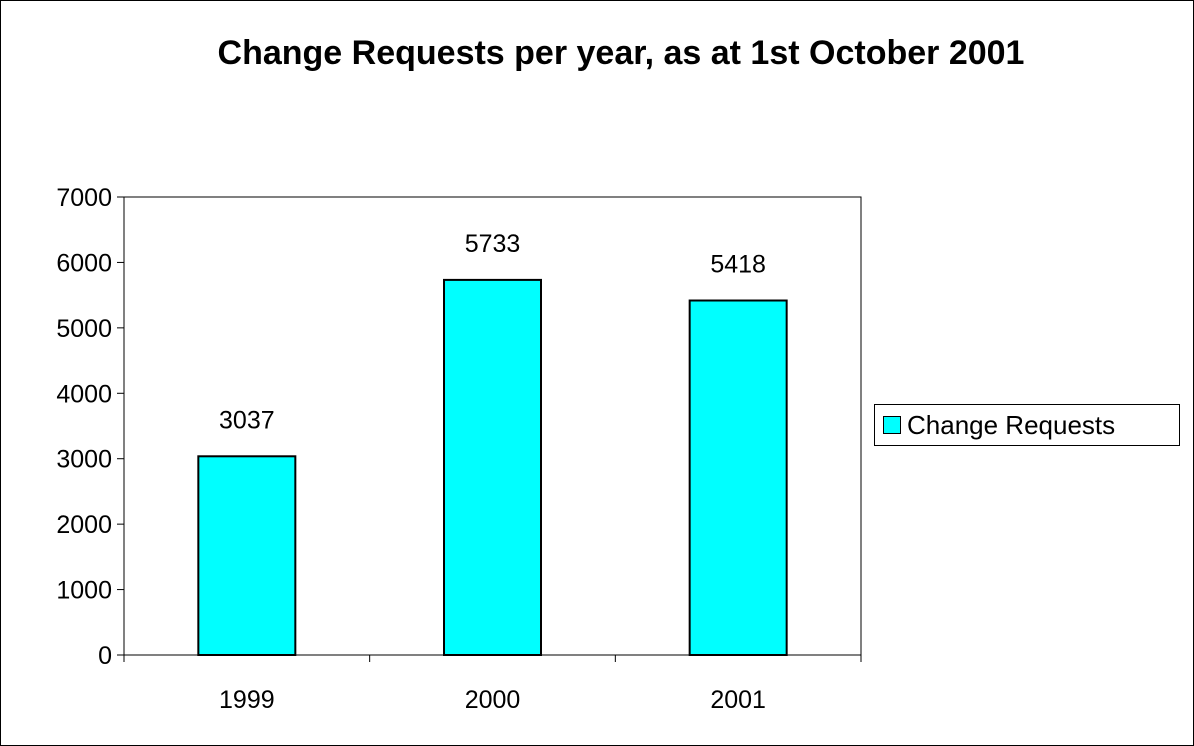  What do you see at coordinates (84, 198) in the screenshot?
I see `y-tick-label: 7000` at bounding box center [84, 198].